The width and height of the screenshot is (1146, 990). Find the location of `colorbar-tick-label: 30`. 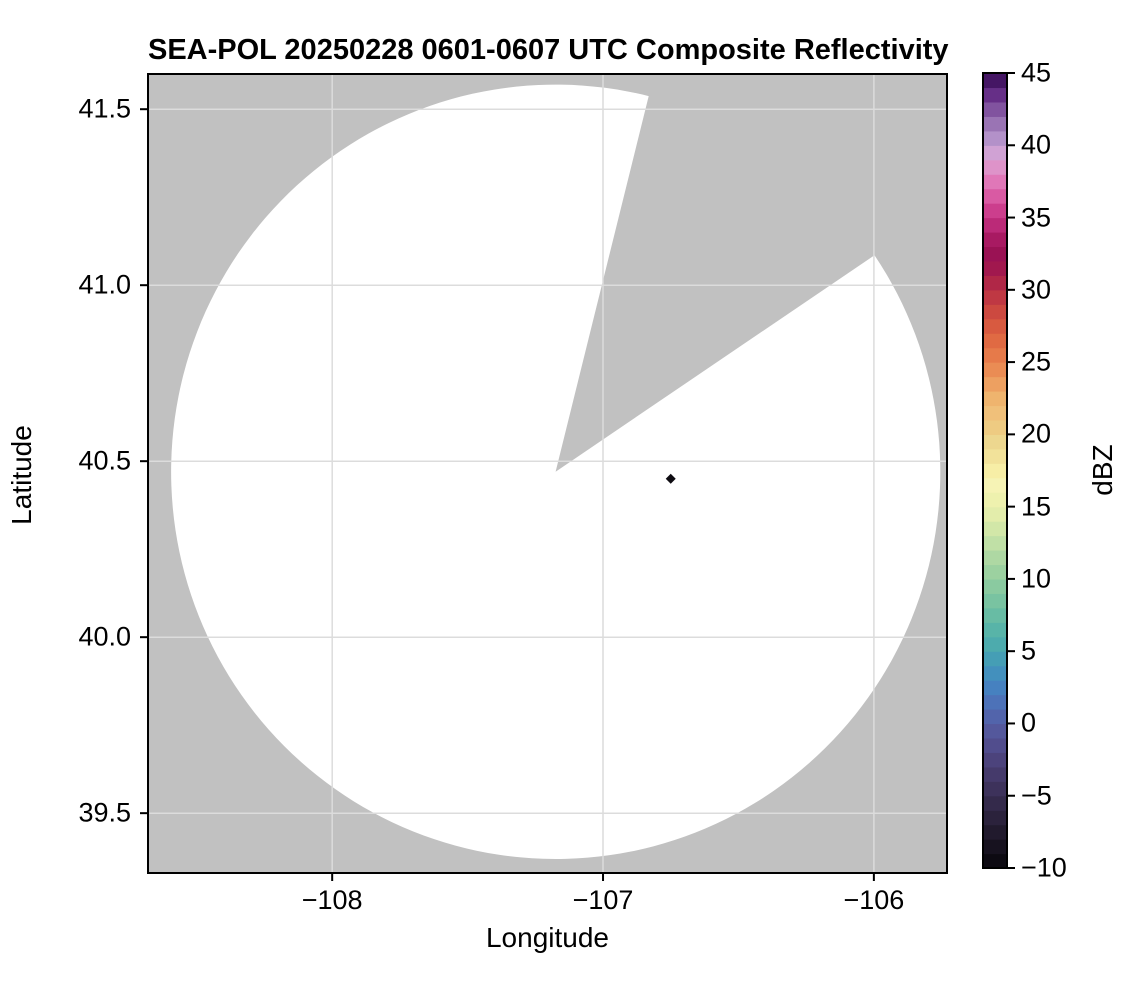

colorbar-tick-label: 30 is located at coordinates (1036, 289).